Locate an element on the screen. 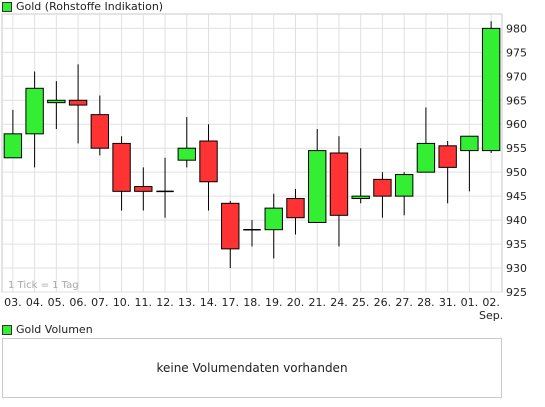  x-tick-label: 21. is located at coordinates (317, 302).